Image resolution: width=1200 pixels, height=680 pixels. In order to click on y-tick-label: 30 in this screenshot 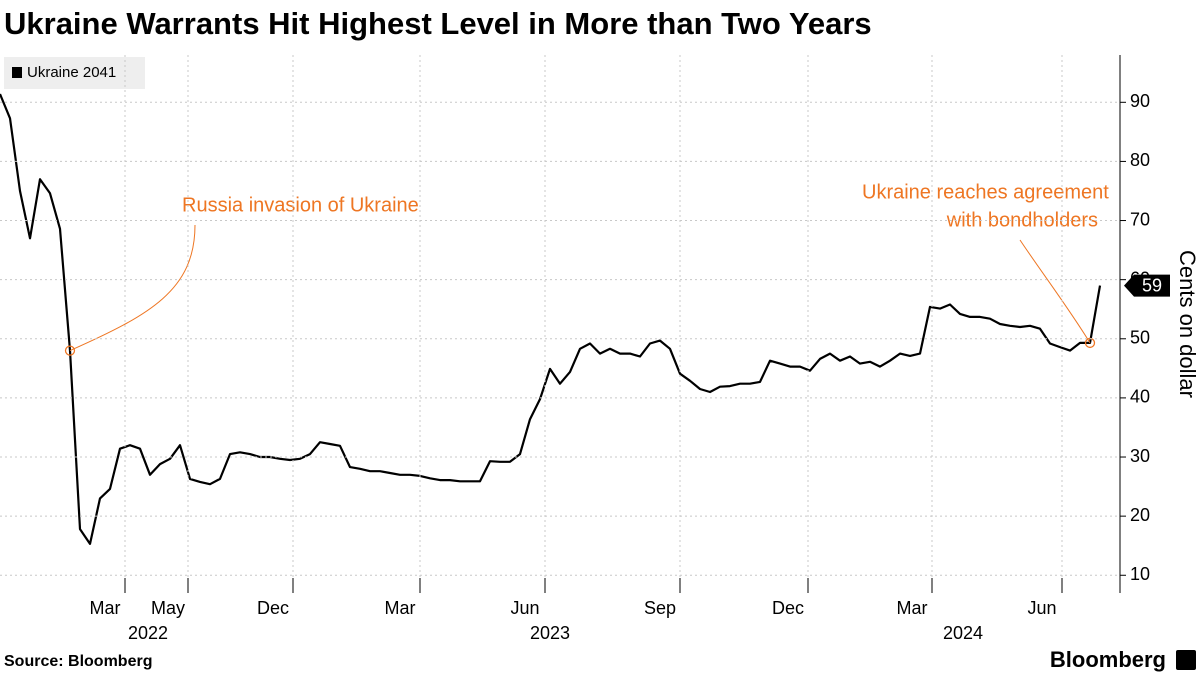, I will do `click(1140, 456)`.